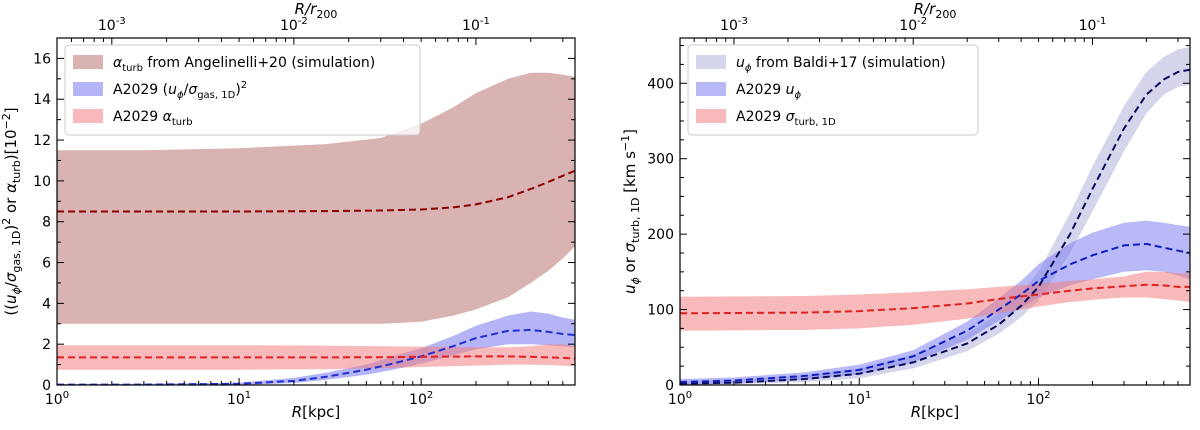  I want to click on legend-entry: A2029 σturb, 1D, so click(786, 118).